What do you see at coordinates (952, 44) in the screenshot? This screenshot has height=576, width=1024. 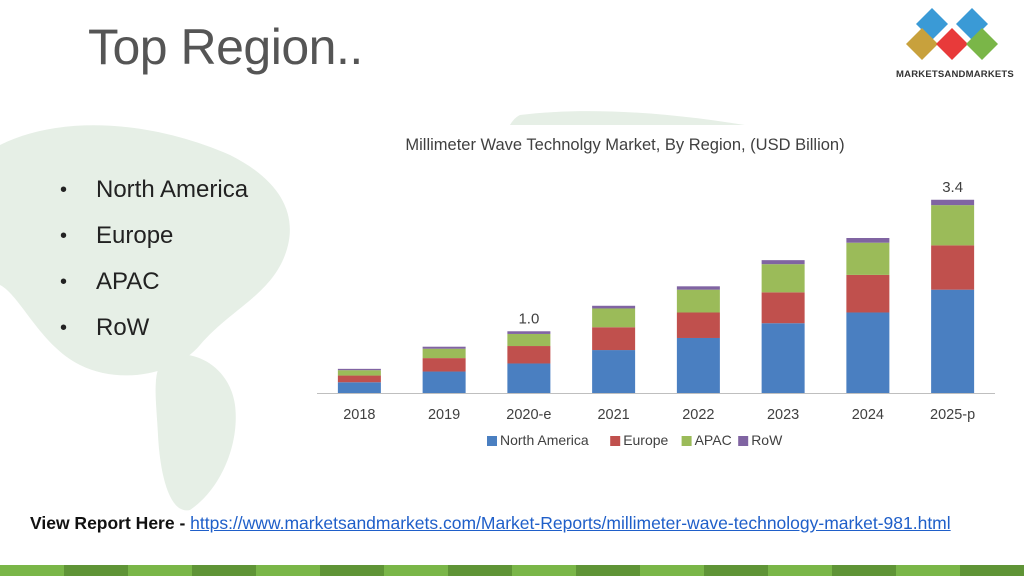 I see `logo-diamond-red` at bounding box center [952, 44].